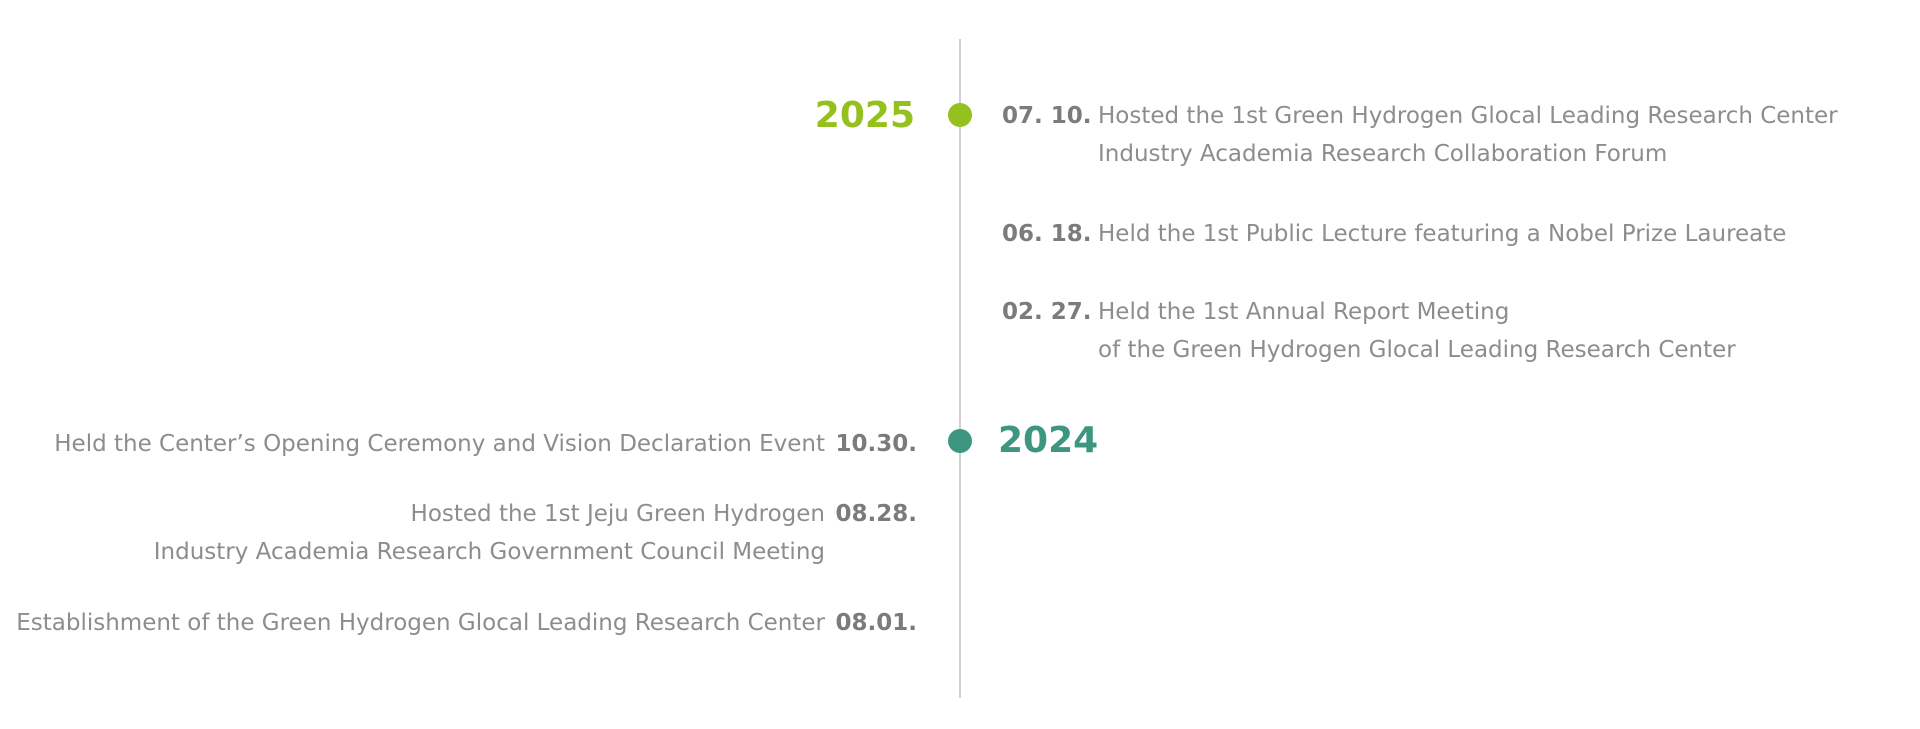 The image size is (1920, 729). What do you see at coordinates (1304, 312) in the screenshot?
I see `entry-text: Held the 1st Annual Report Meeting` at bounding box center [1304, 312].